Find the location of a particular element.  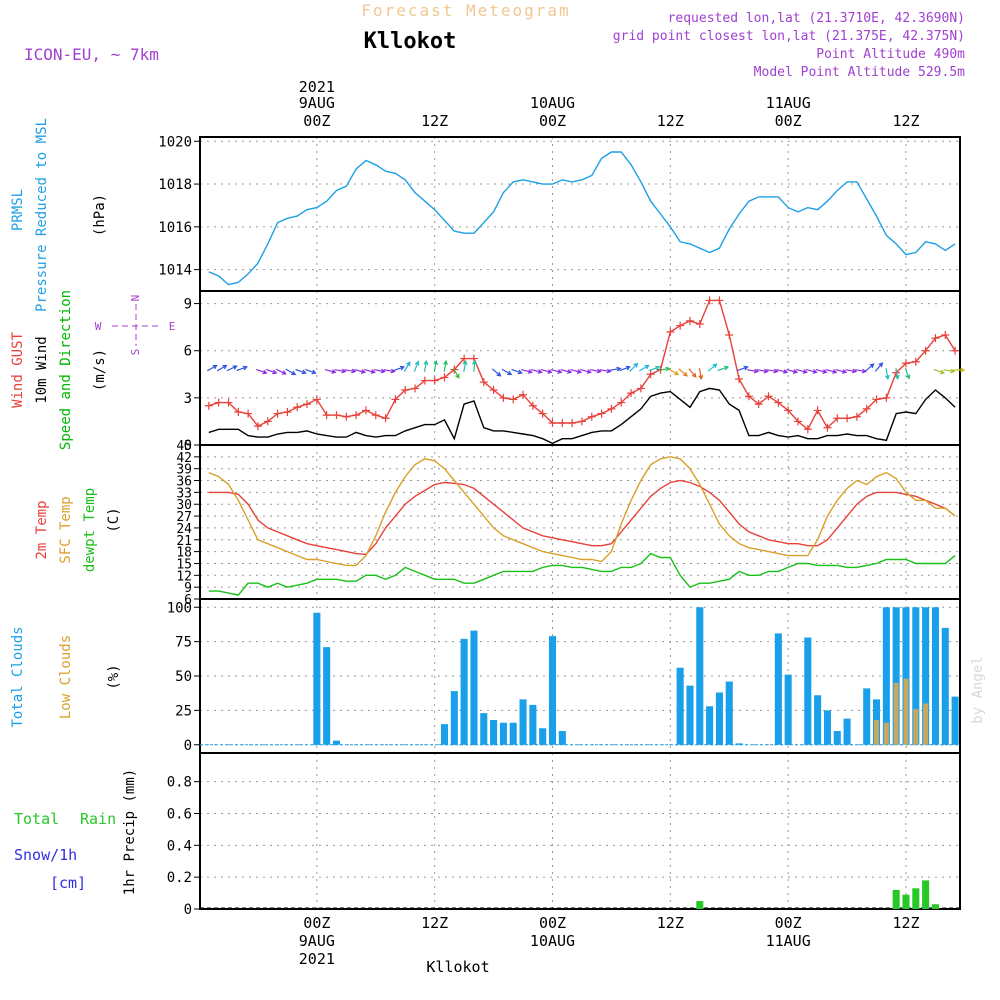

y-tick-label: 0.4 is located at coordinates (179, 846).